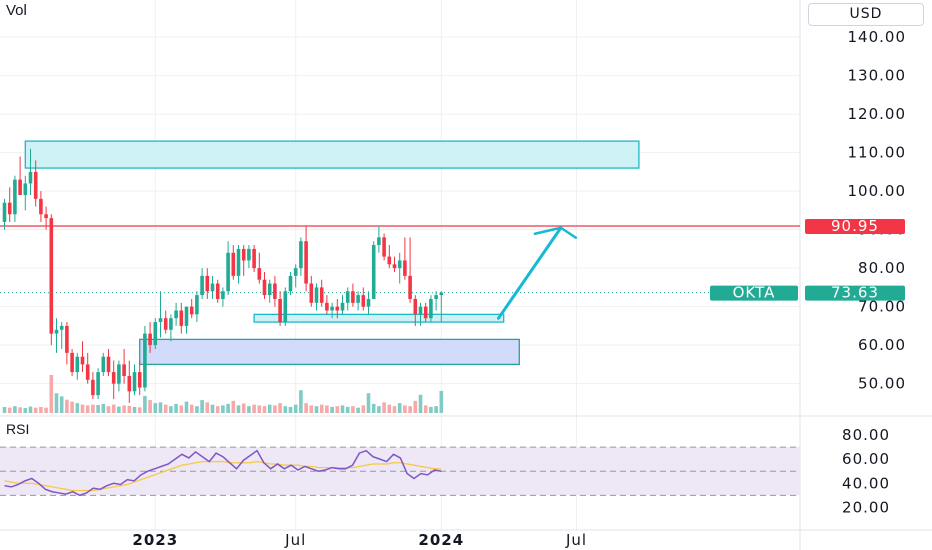 Image resolution: width=932 pixels, height=550 pixels. What do you see at coordinates (877, 153) in the screenshot?
I see `price-tick-label: 110.00` at bounding box center [877, 153].